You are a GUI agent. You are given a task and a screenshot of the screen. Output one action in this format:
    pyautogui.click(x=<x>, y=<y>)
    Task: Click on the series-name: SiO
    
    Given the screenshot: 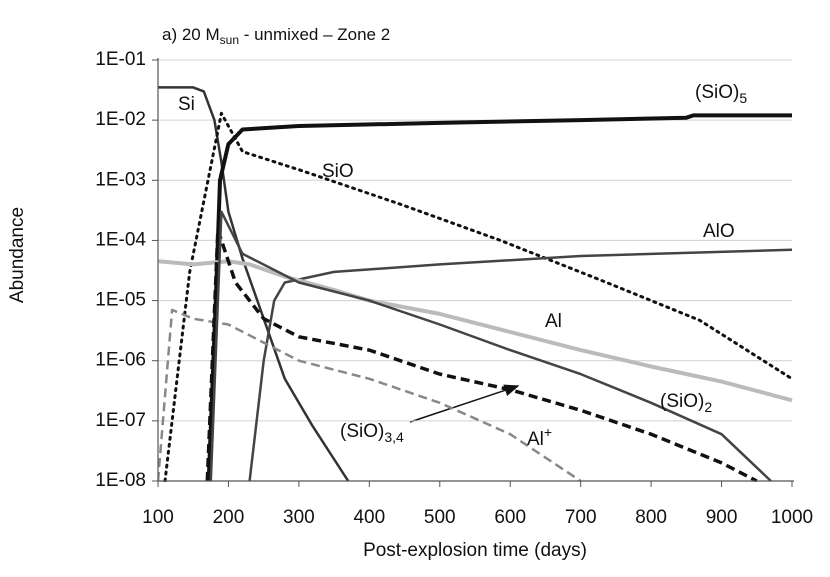 What is the action you would take?
    pyautogui.click(x=338, y=171)
    